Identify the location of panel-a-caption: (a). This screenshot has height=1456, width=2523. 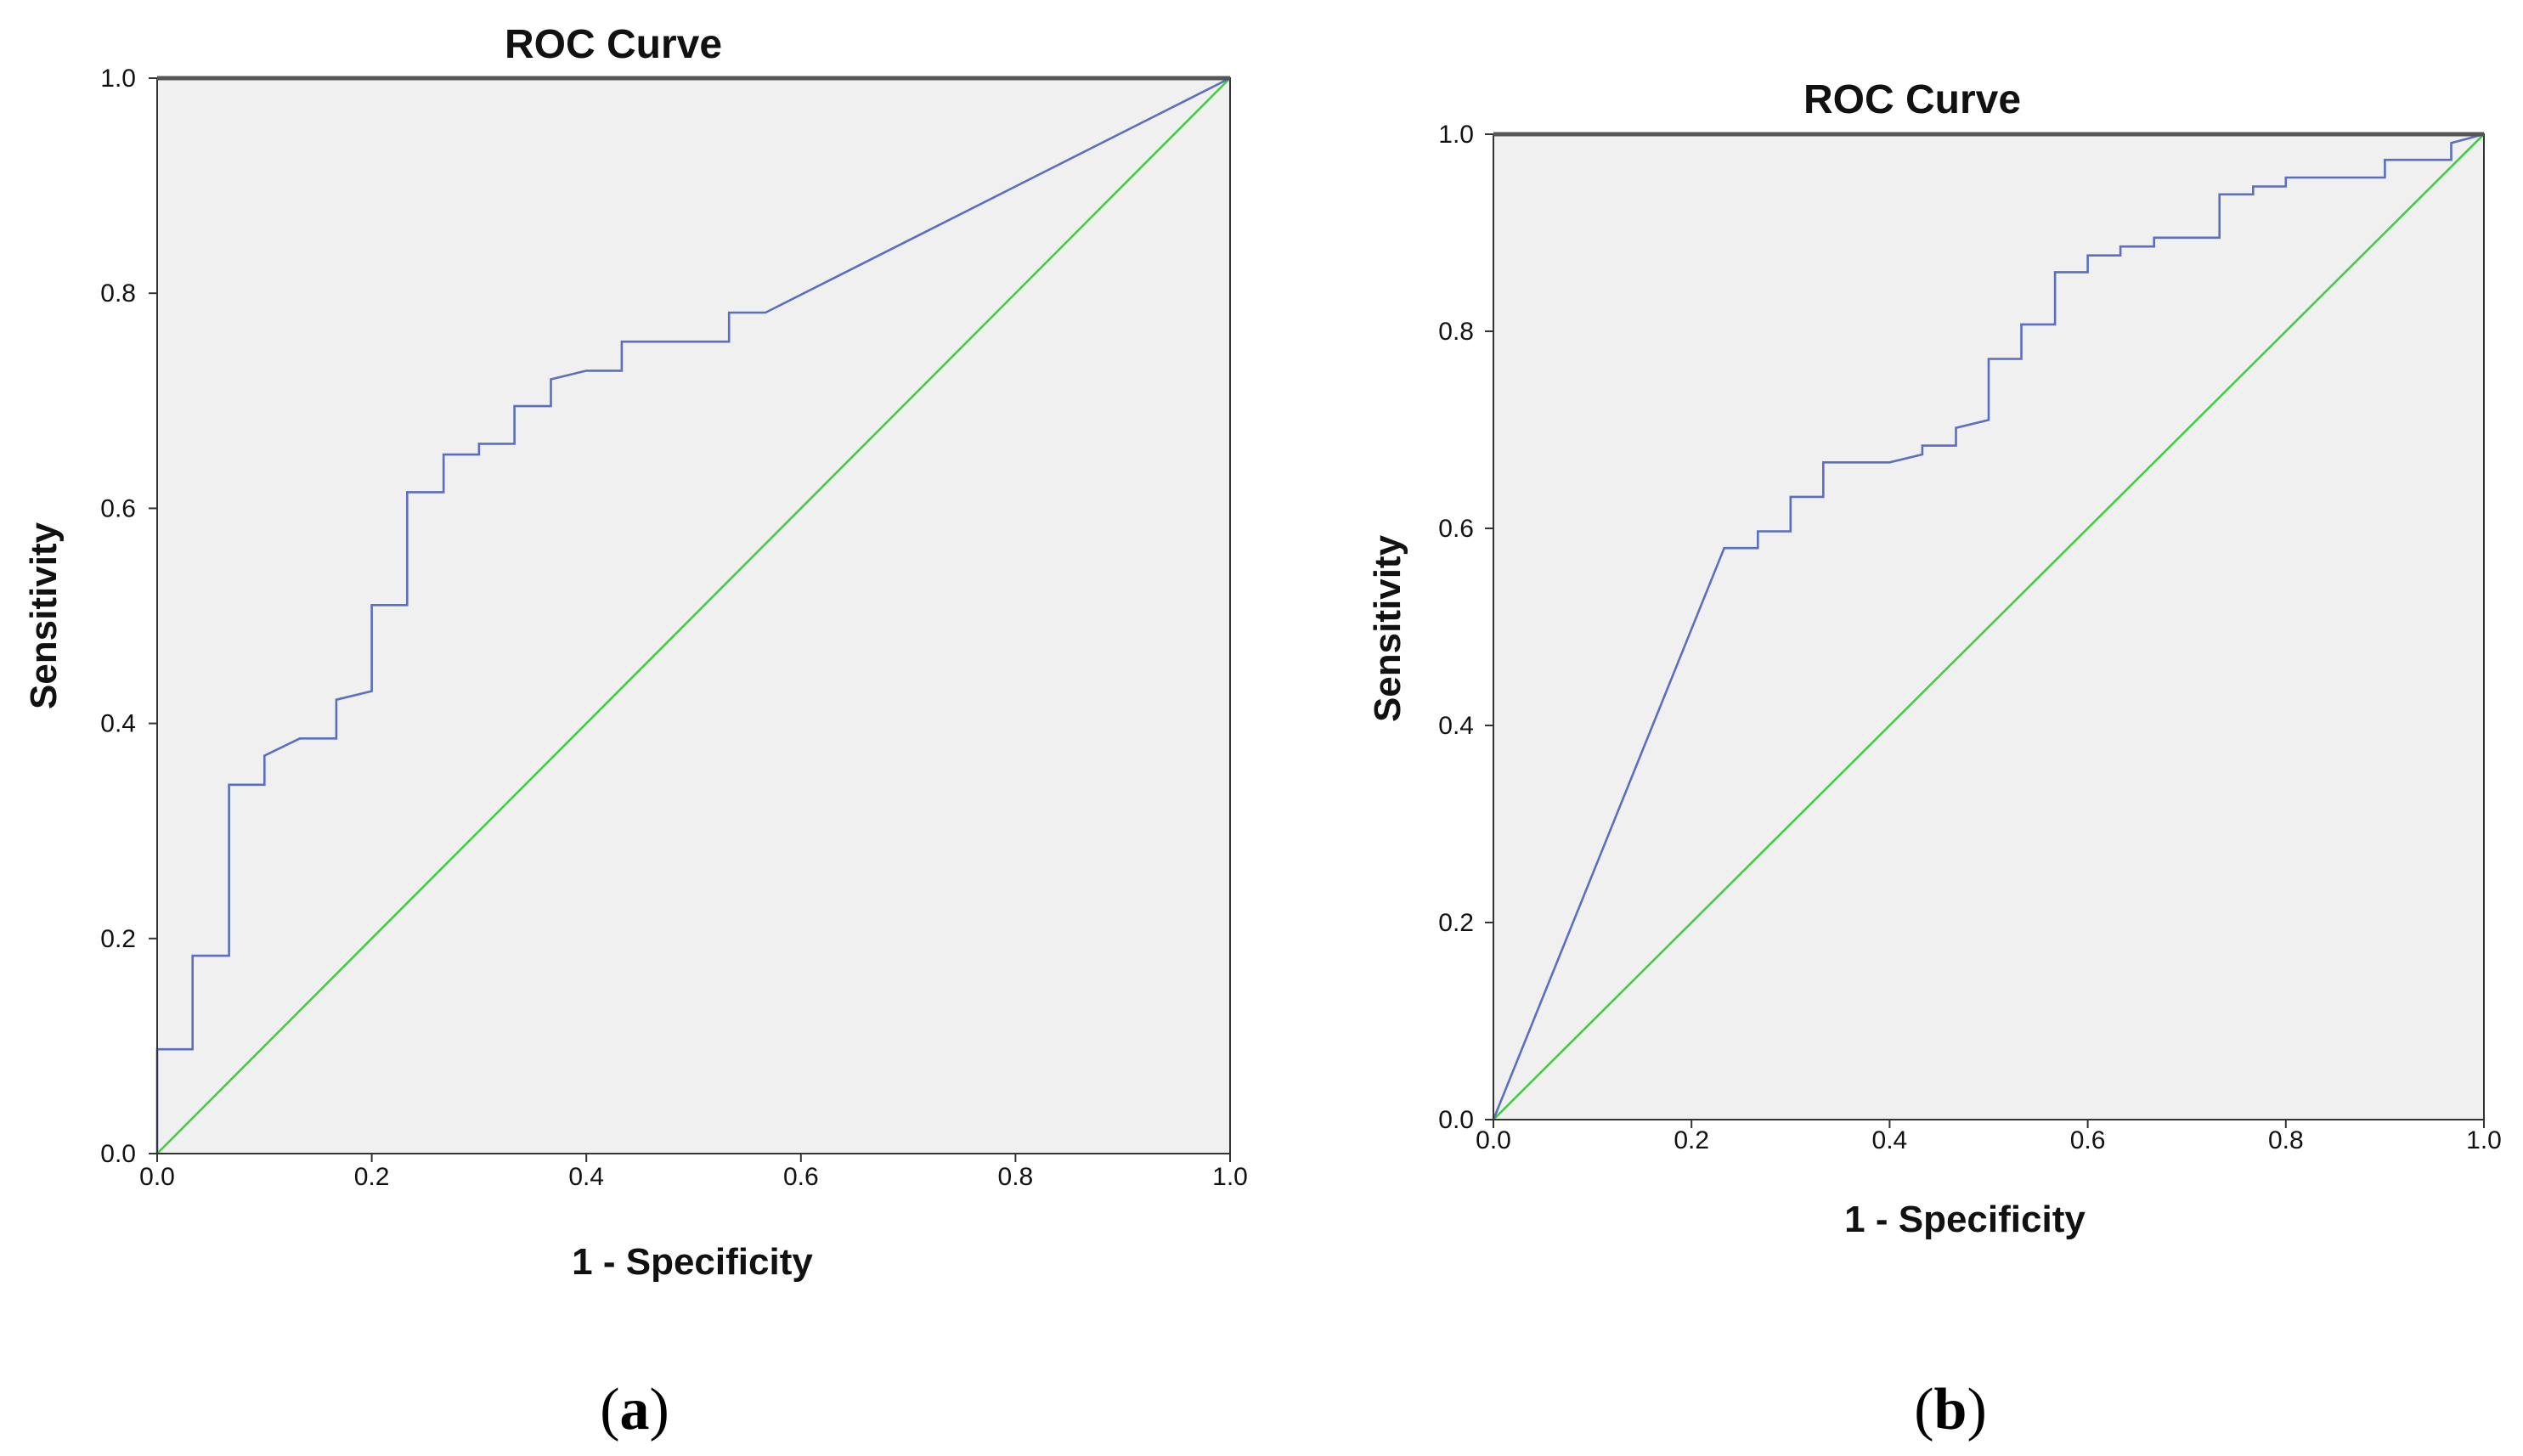
(635, 1410).